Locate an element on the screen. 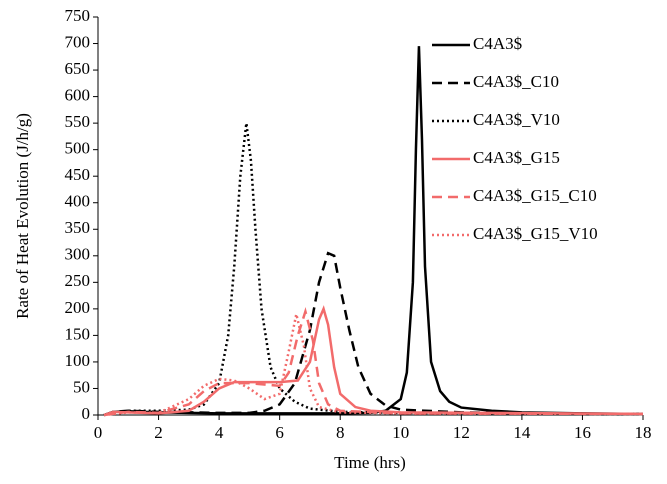 This screenshot has width=667, height=484. y-tick-label: 650 is located at coordinates (78, 68).